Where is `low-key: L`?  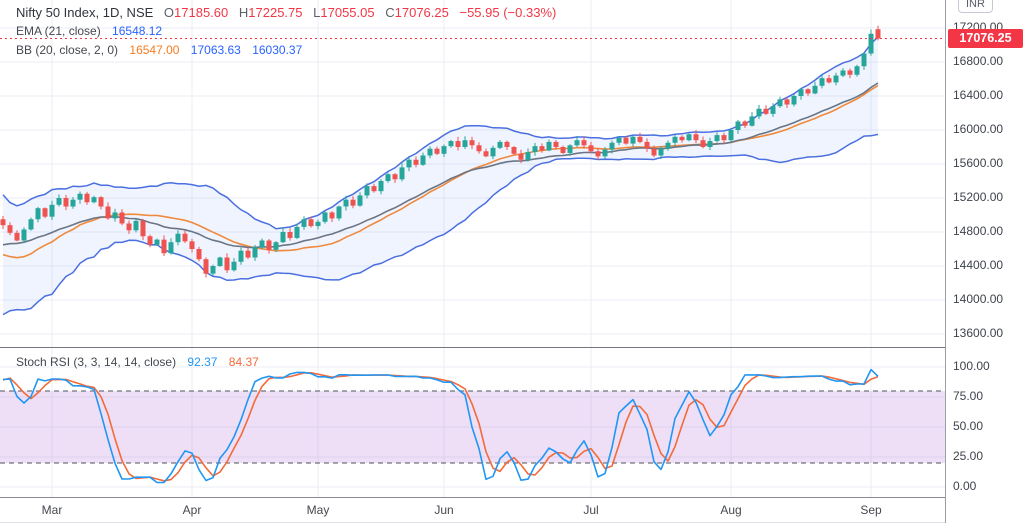
low-key: L is located at coordinates (317, 12).